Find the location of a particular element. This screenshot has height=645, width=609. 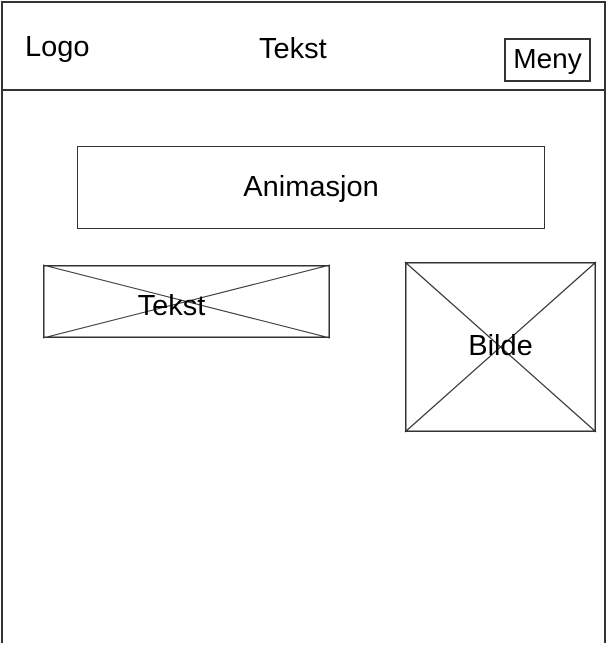

menu-button: Meny is located at coordinates (547, 60).